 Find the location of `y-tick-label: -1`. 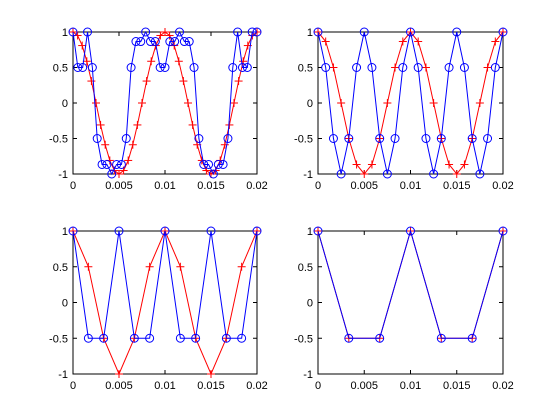

y-tick-label: -1 is located at coordinates (308, 175).